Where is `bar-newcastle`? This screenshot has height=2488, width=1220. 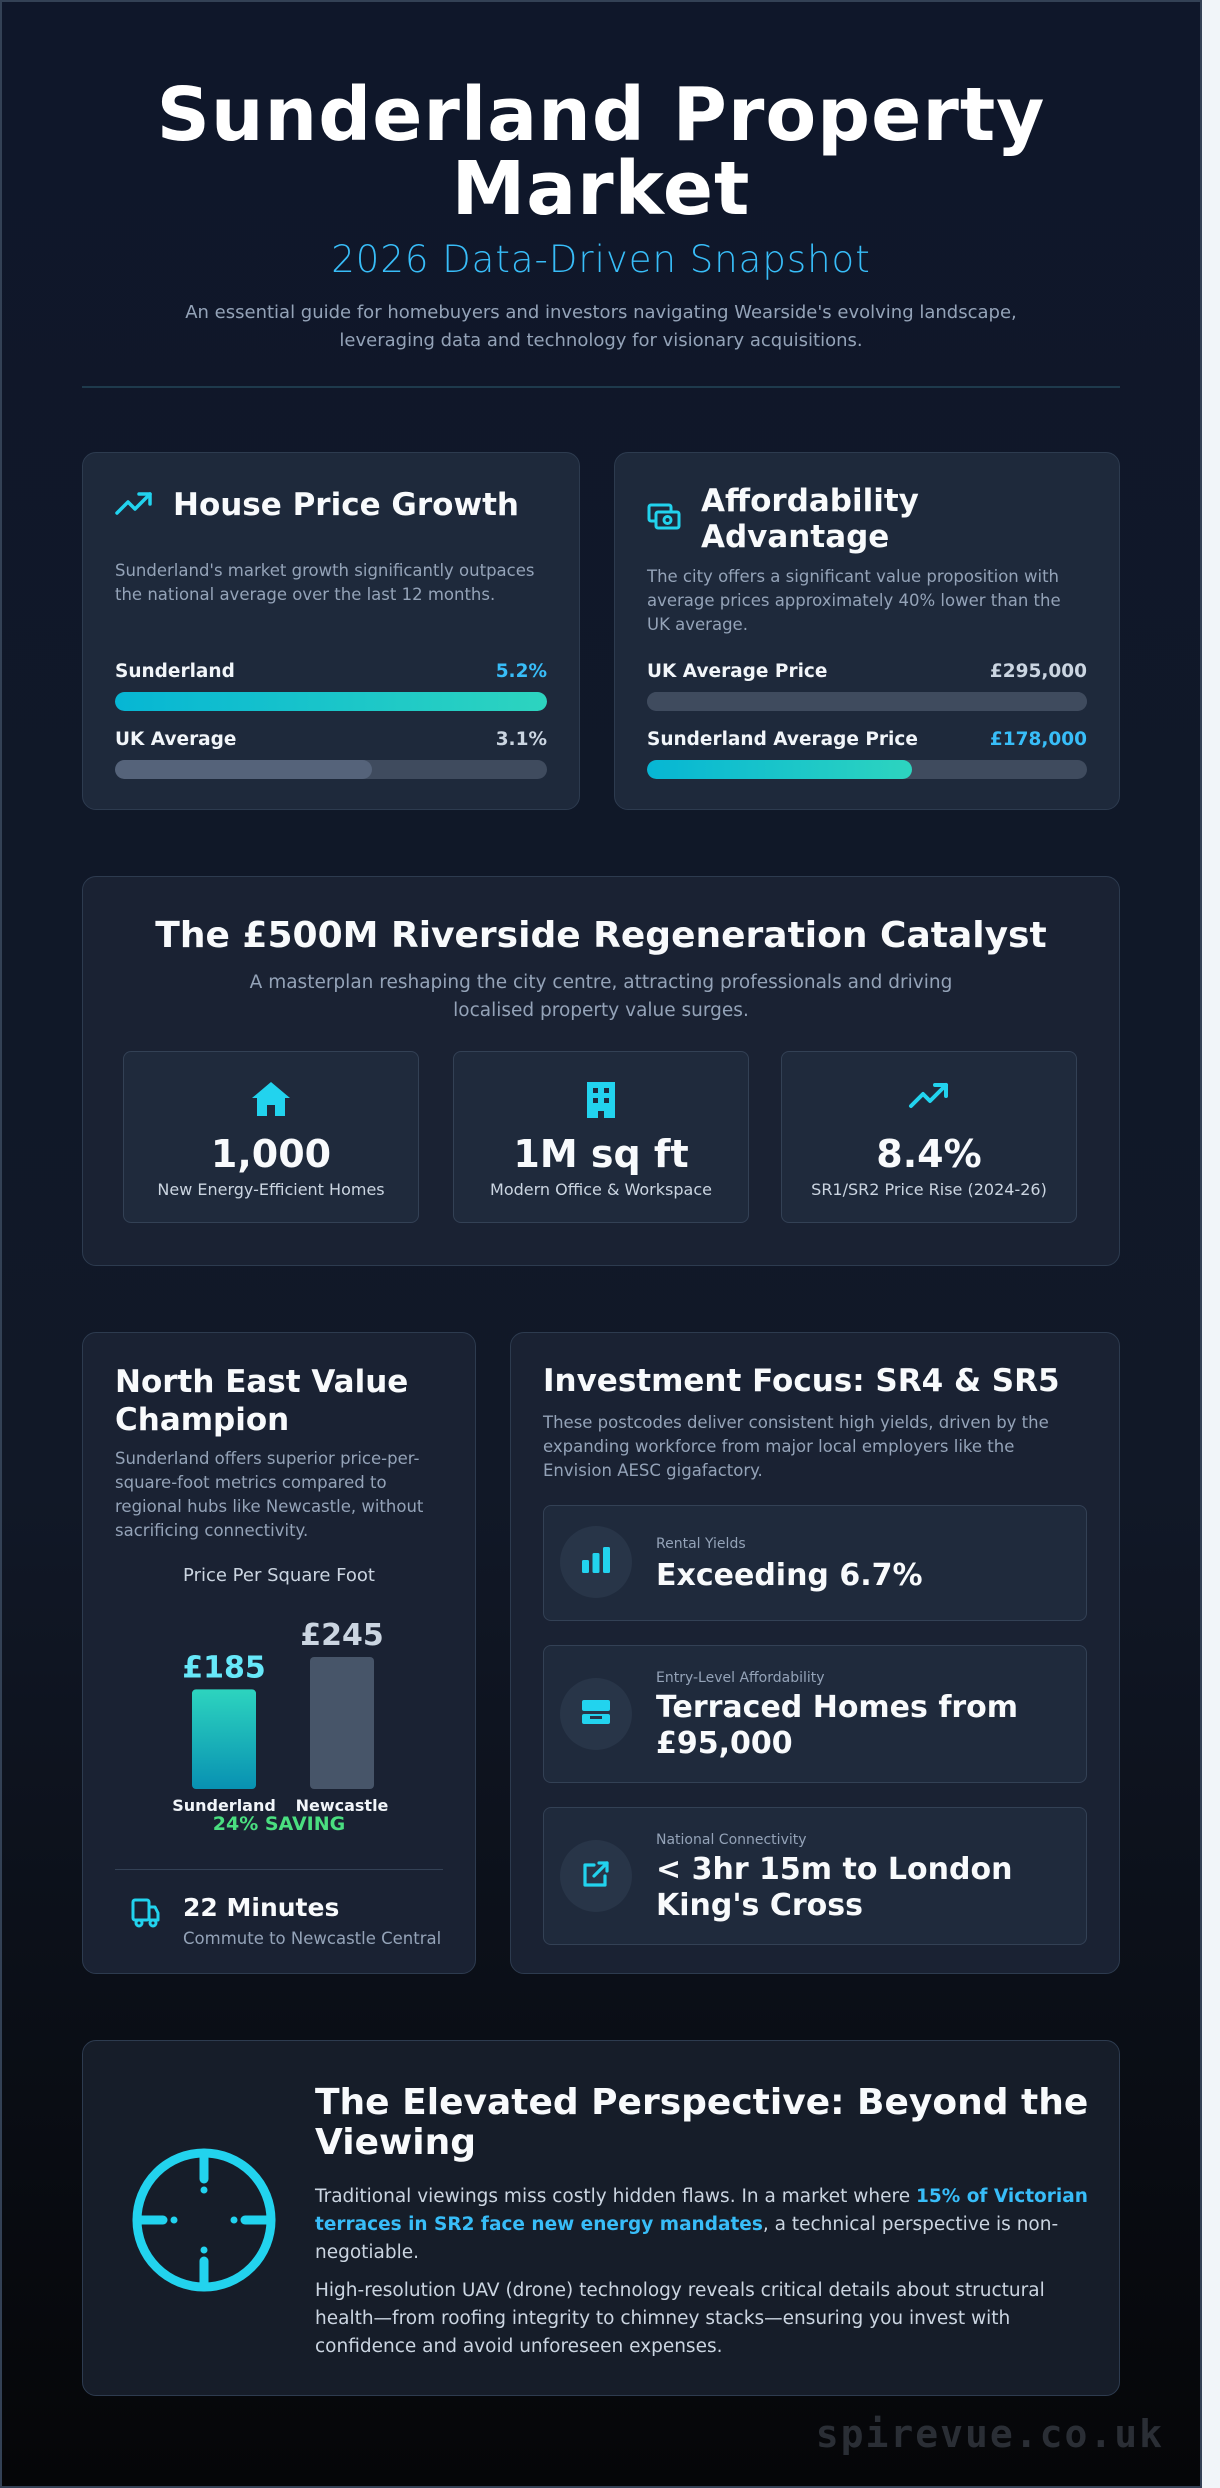
bar-newcastle is located at coordinates (342, 1723).